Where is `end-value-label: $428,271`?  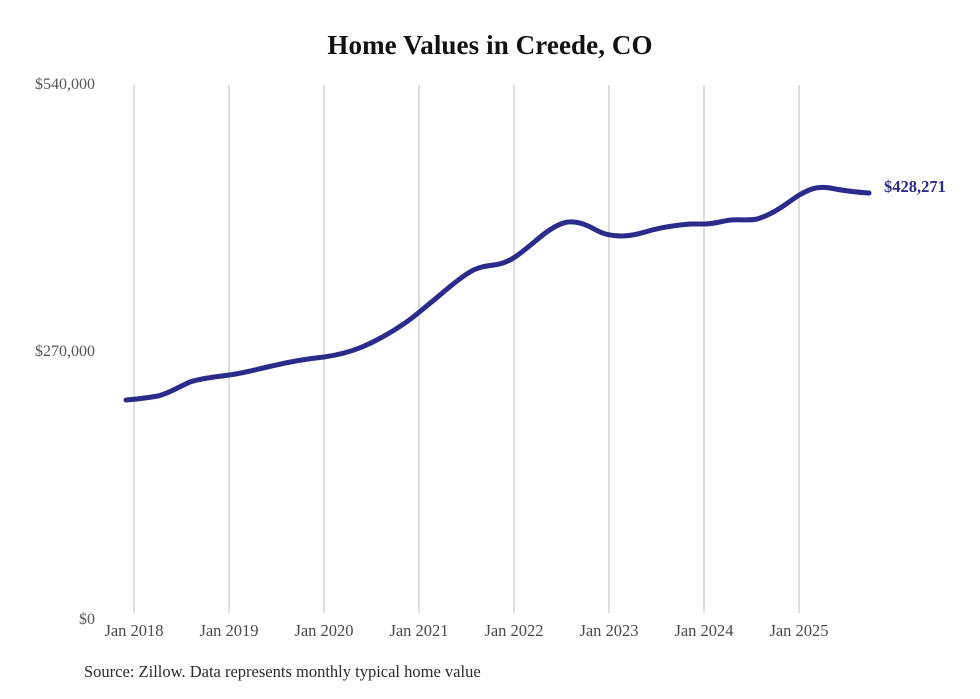 end-value-label: $428,271 is located at coordinates (915, 186).